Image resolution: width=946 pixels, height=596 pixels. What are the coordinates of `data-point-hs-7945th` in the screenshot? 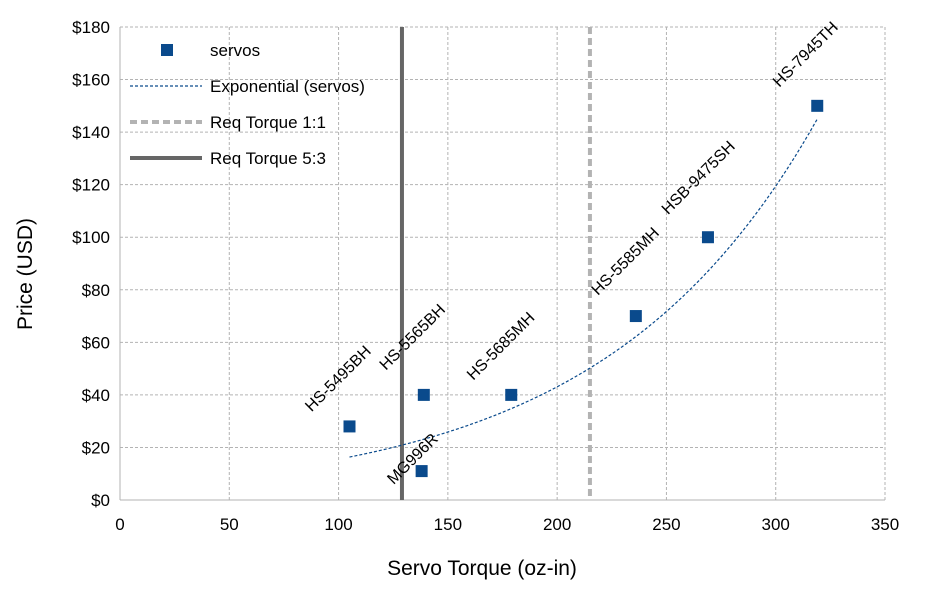 It's located at (817, 105).